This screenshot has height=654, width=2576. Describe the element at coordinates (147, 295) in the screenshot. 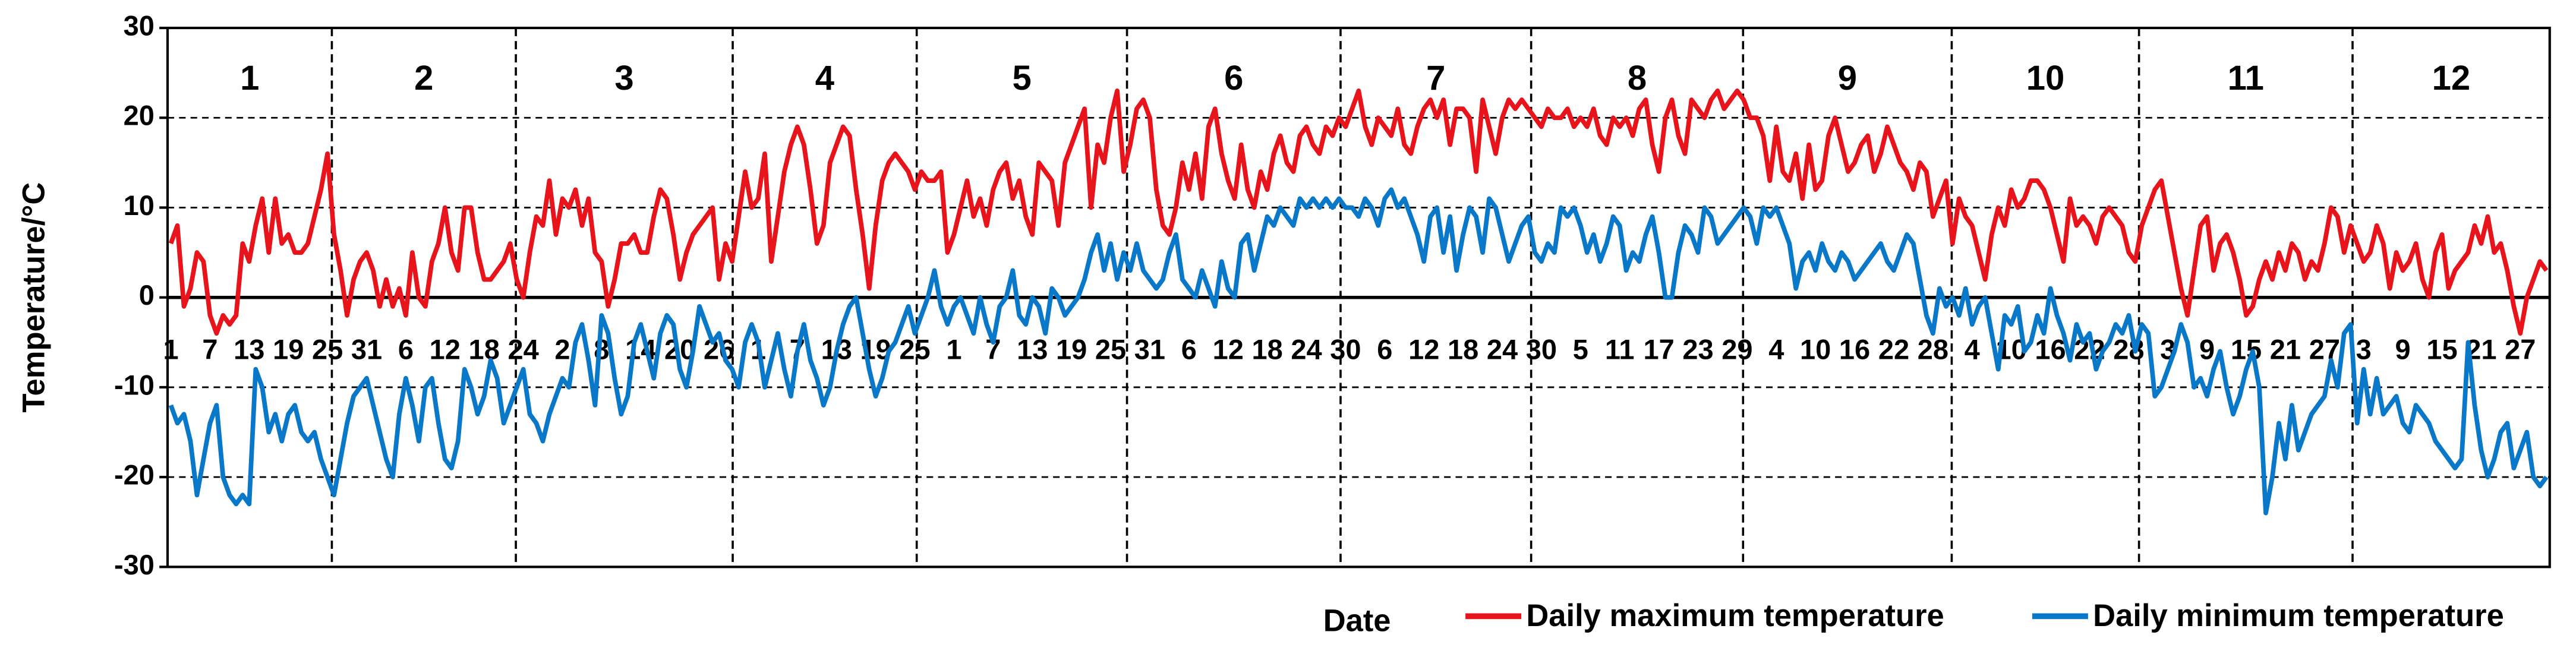

I see `y-tick-label: 0` at that location.